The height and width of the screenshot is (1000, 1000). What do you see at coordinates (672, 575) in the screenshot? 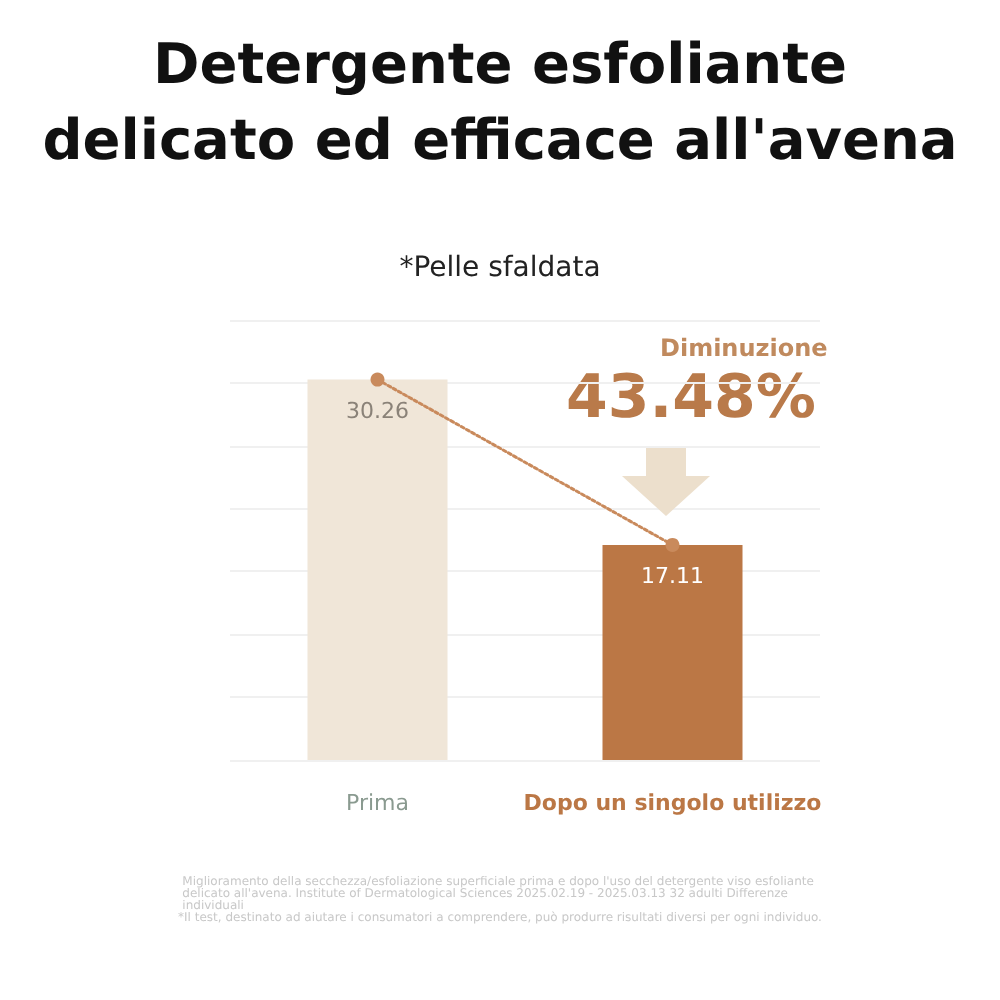
I see `data-label: 17.11` at bounding box center [672, 575].